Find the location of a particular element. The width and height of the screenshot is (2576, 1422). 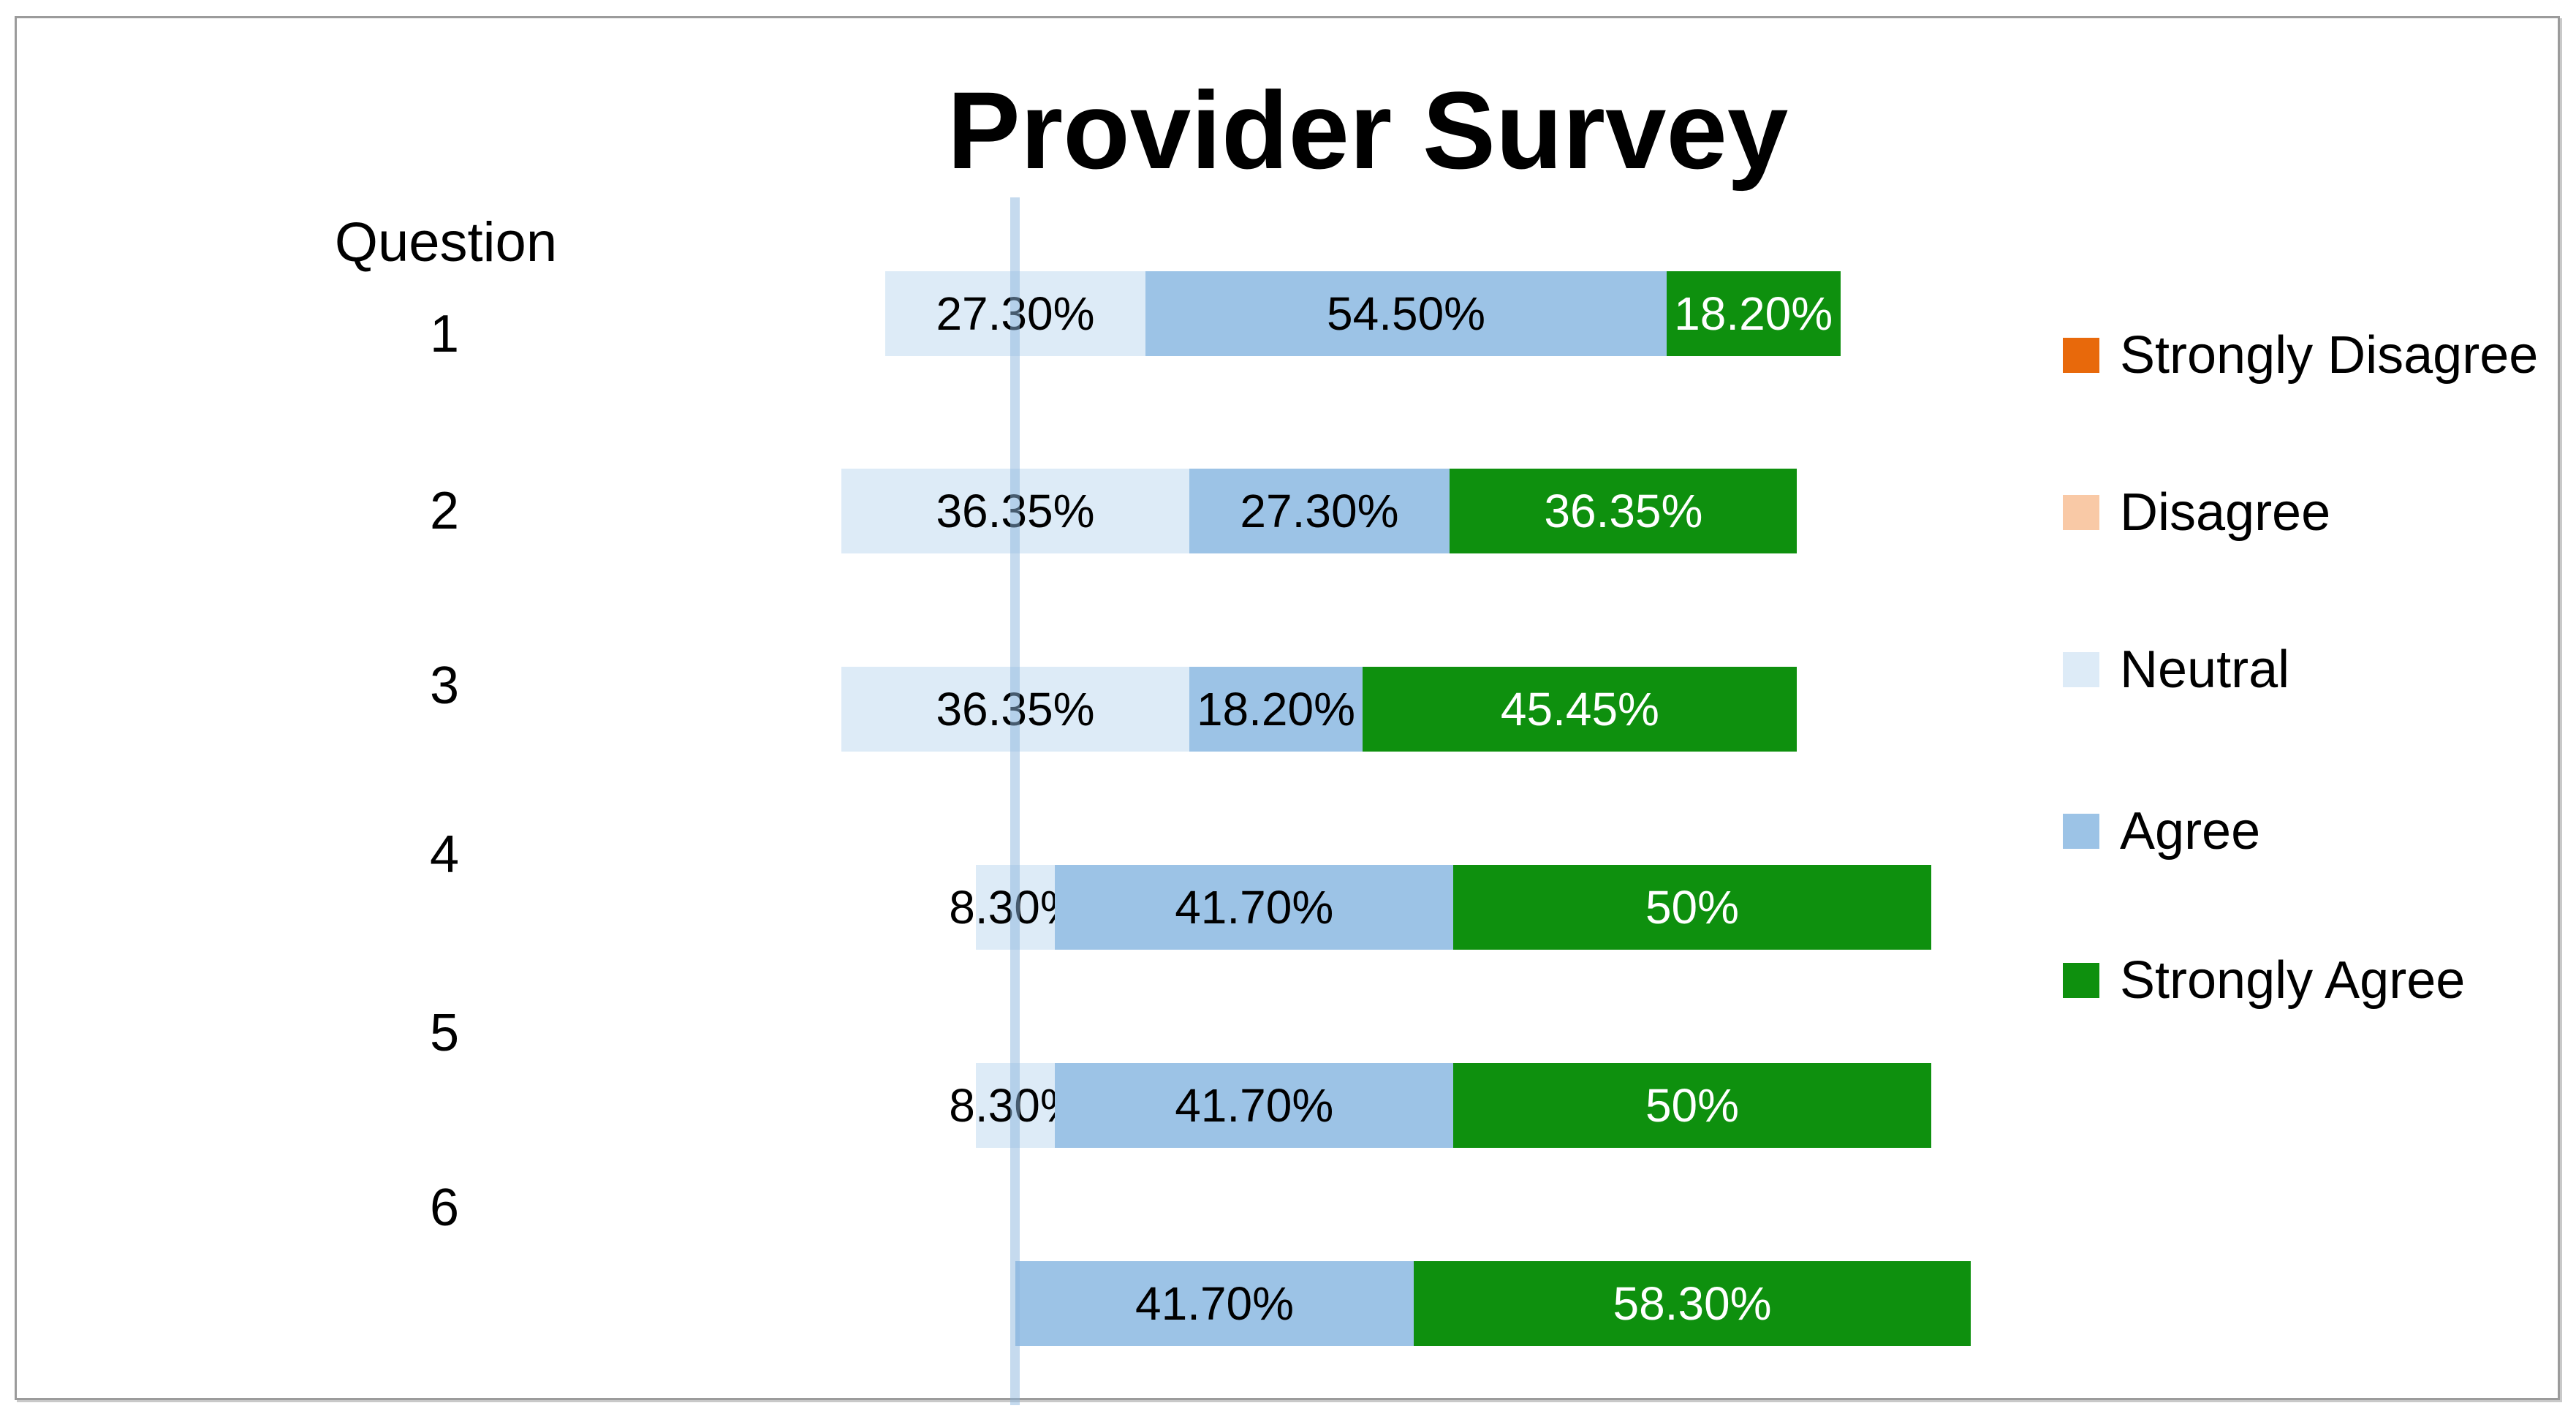

bar-segment-label: 45.45% is located at coordinates (1579, 709).